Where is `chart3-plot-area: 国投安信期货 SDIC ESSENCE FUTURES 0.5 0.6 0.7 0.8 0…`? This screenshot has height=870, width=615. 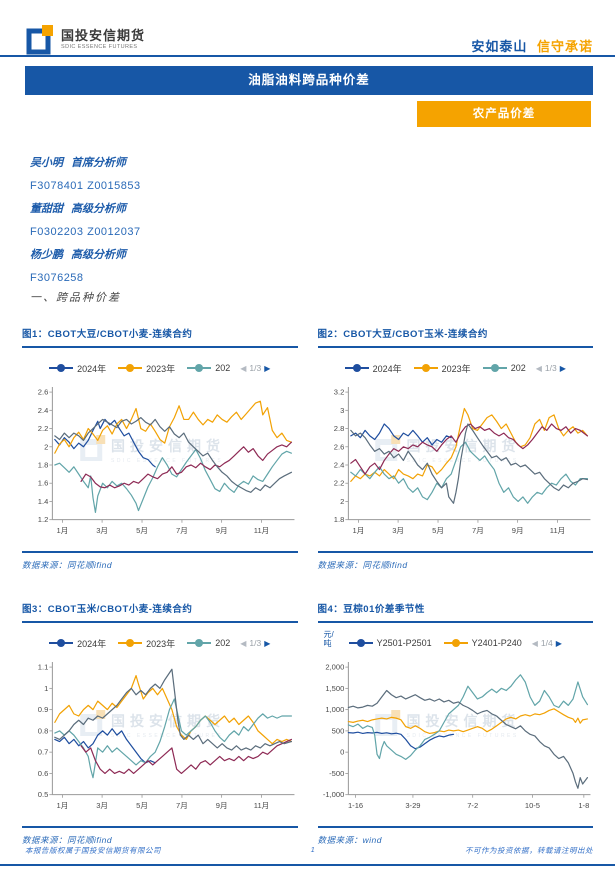 chart3-plot-area: 国投安信期货 SDIC ESSENCE FUTURES 0.5 0.6 0.7 0.8 0… is located at coordinates (160, 740).